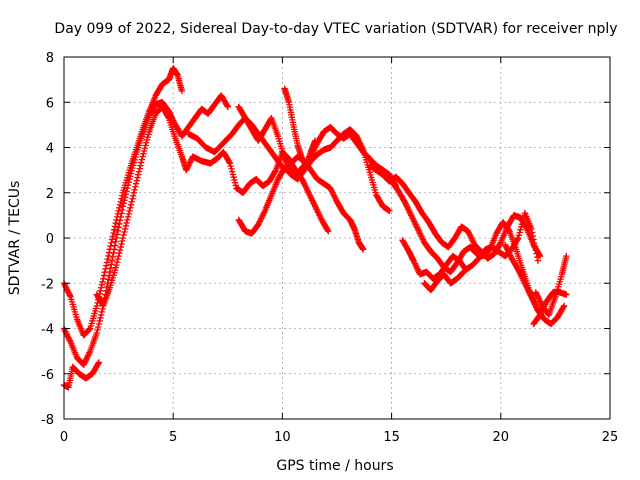  I want to click on y-tick-label: -2, so click(47, 284).